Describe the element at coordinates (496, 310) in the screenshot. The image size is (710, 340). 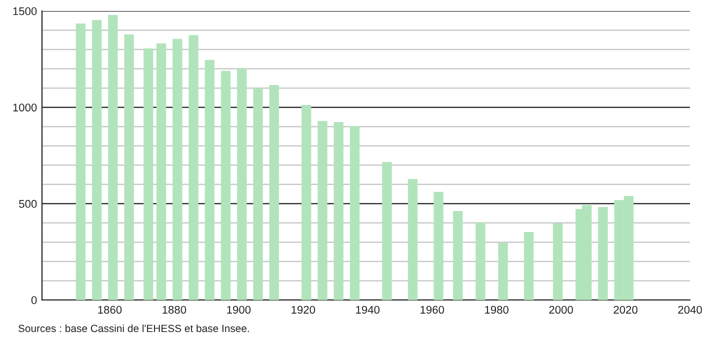
I see `x-tick-label: 1980` at that location.